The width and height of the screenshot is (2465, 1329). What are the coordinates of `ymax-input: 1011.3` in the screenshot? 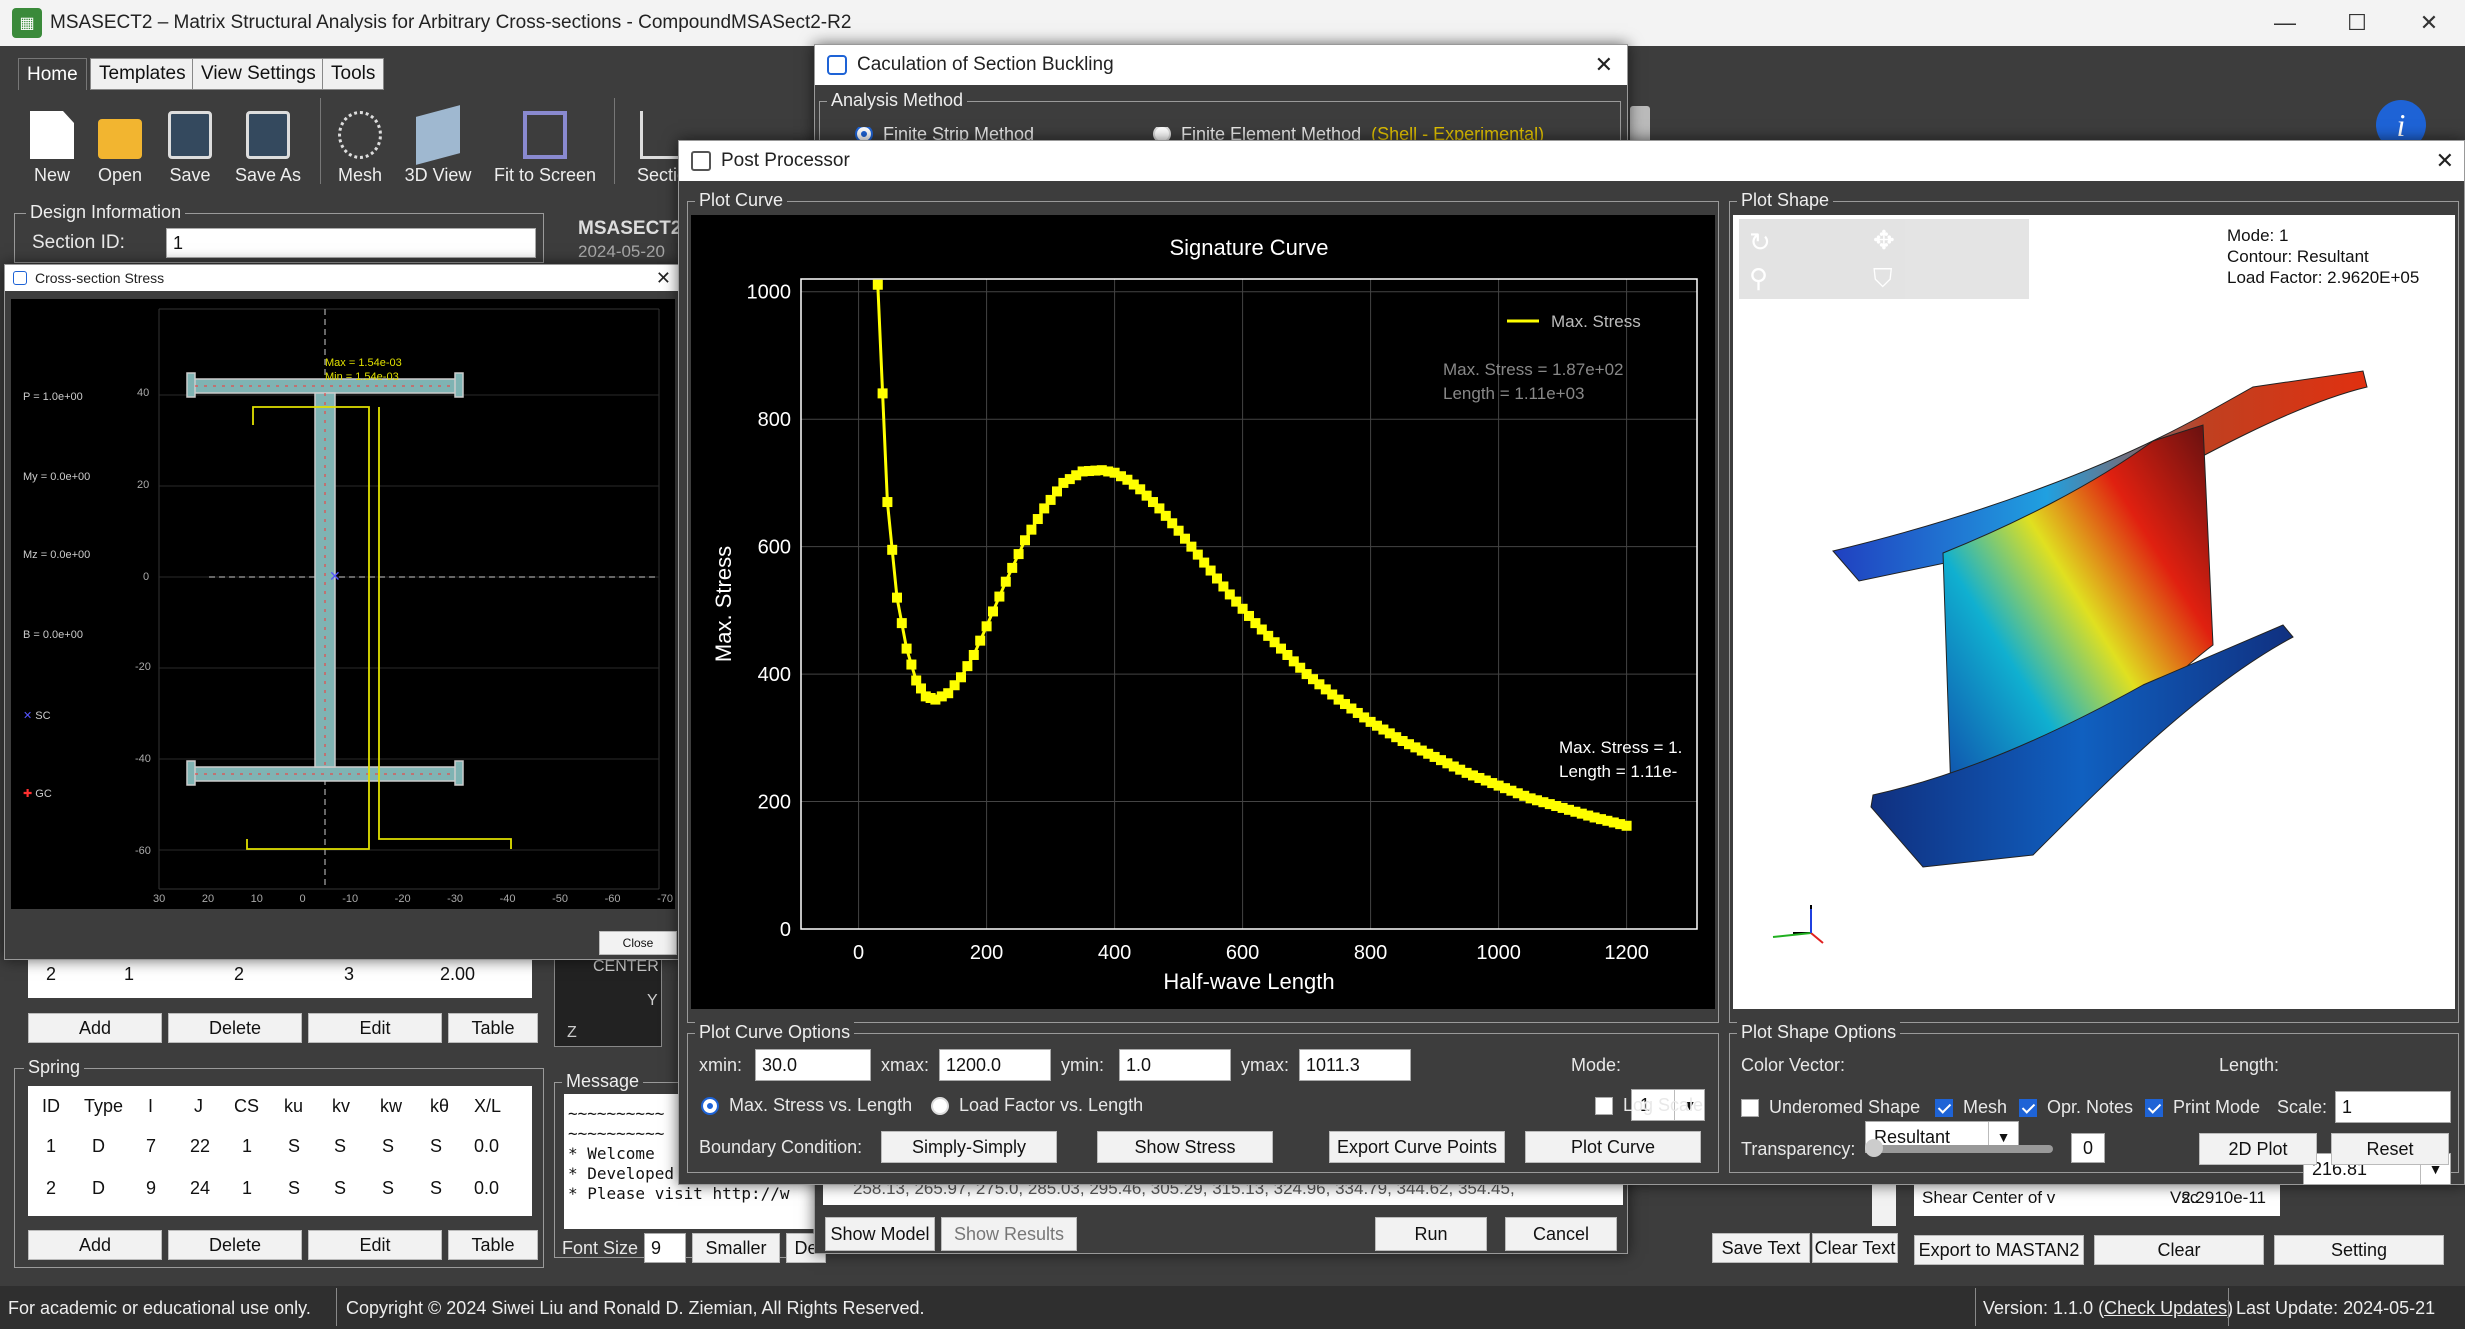 It's located at (1355, 1065).